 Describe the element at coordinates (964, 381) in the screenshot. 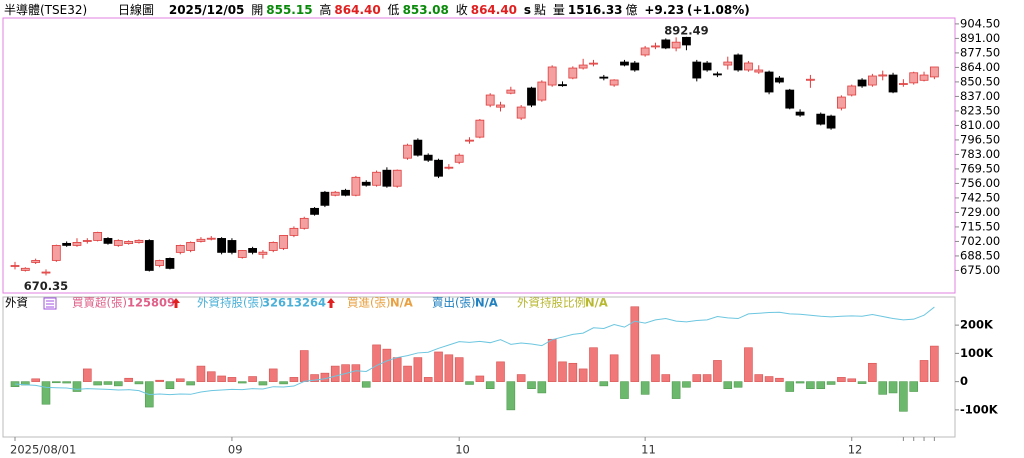

I see `y-tick-label: 0` at that location.